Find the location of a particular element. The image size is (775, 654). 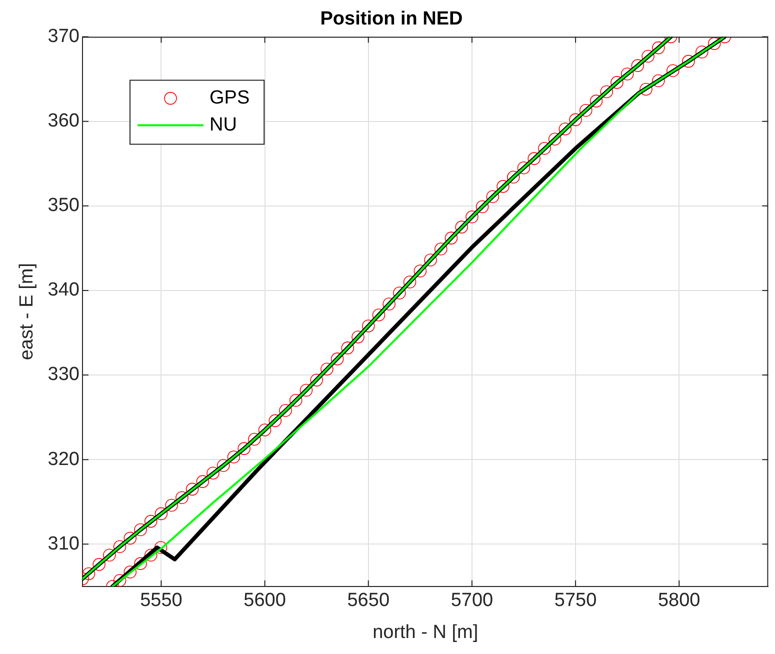

y-tick-label: 330 is located at coordinates (64, 375).